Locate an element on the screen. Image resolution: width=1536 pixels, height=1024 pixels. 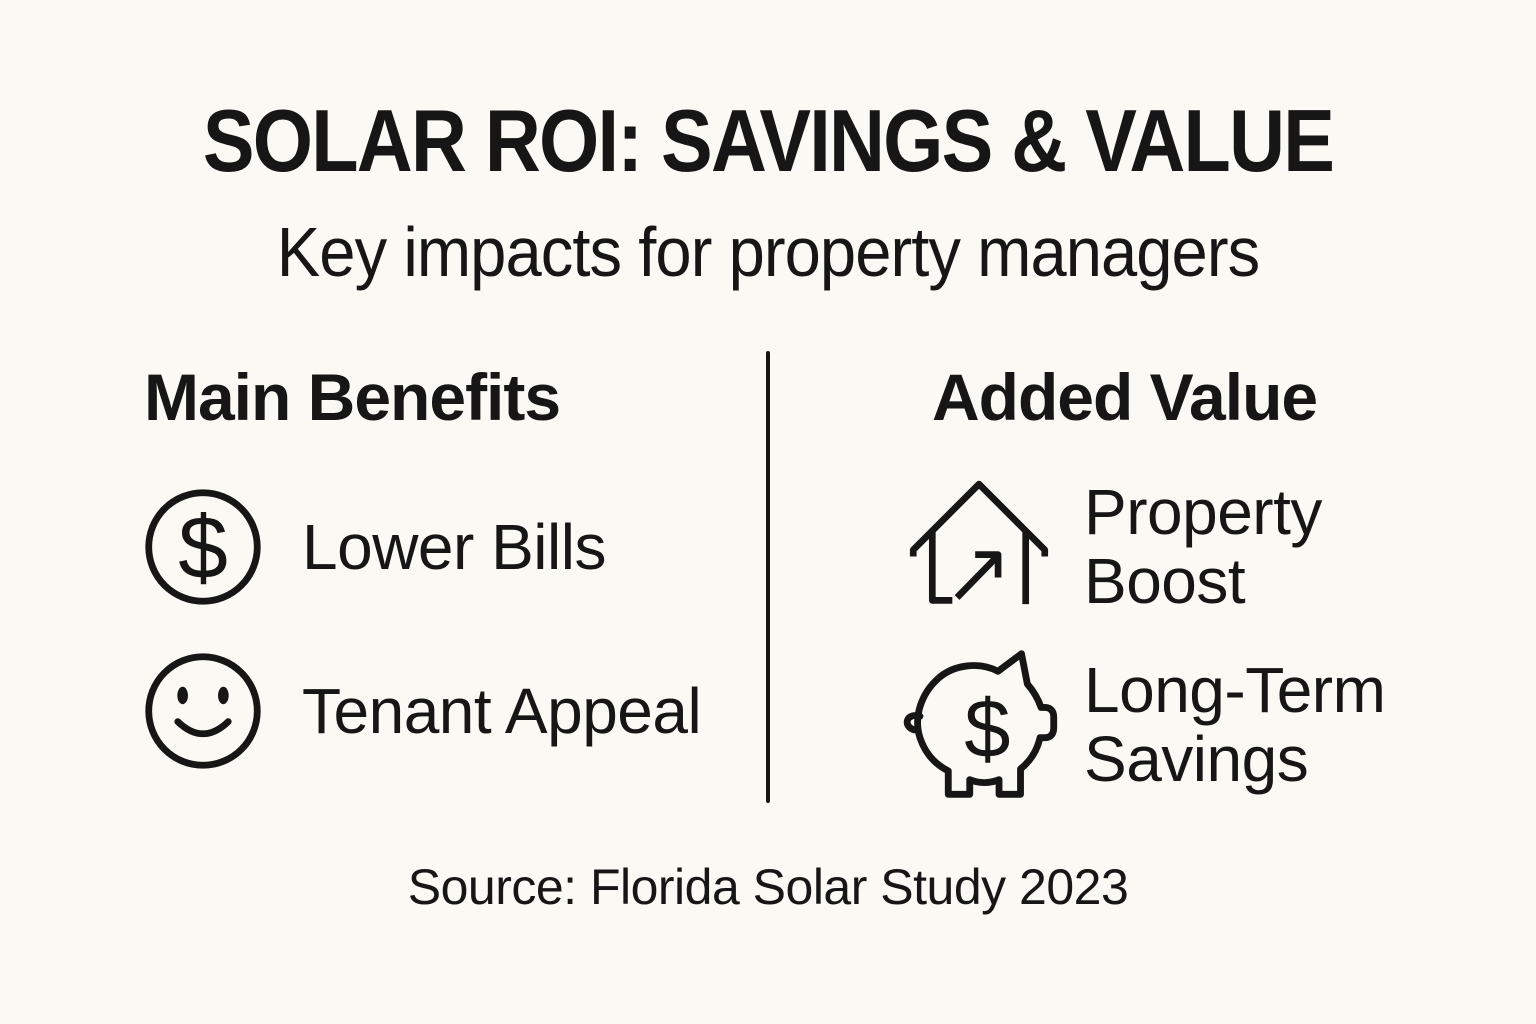
page-subtitle: Key impacts for property managers is located at coordinates (768, 252).